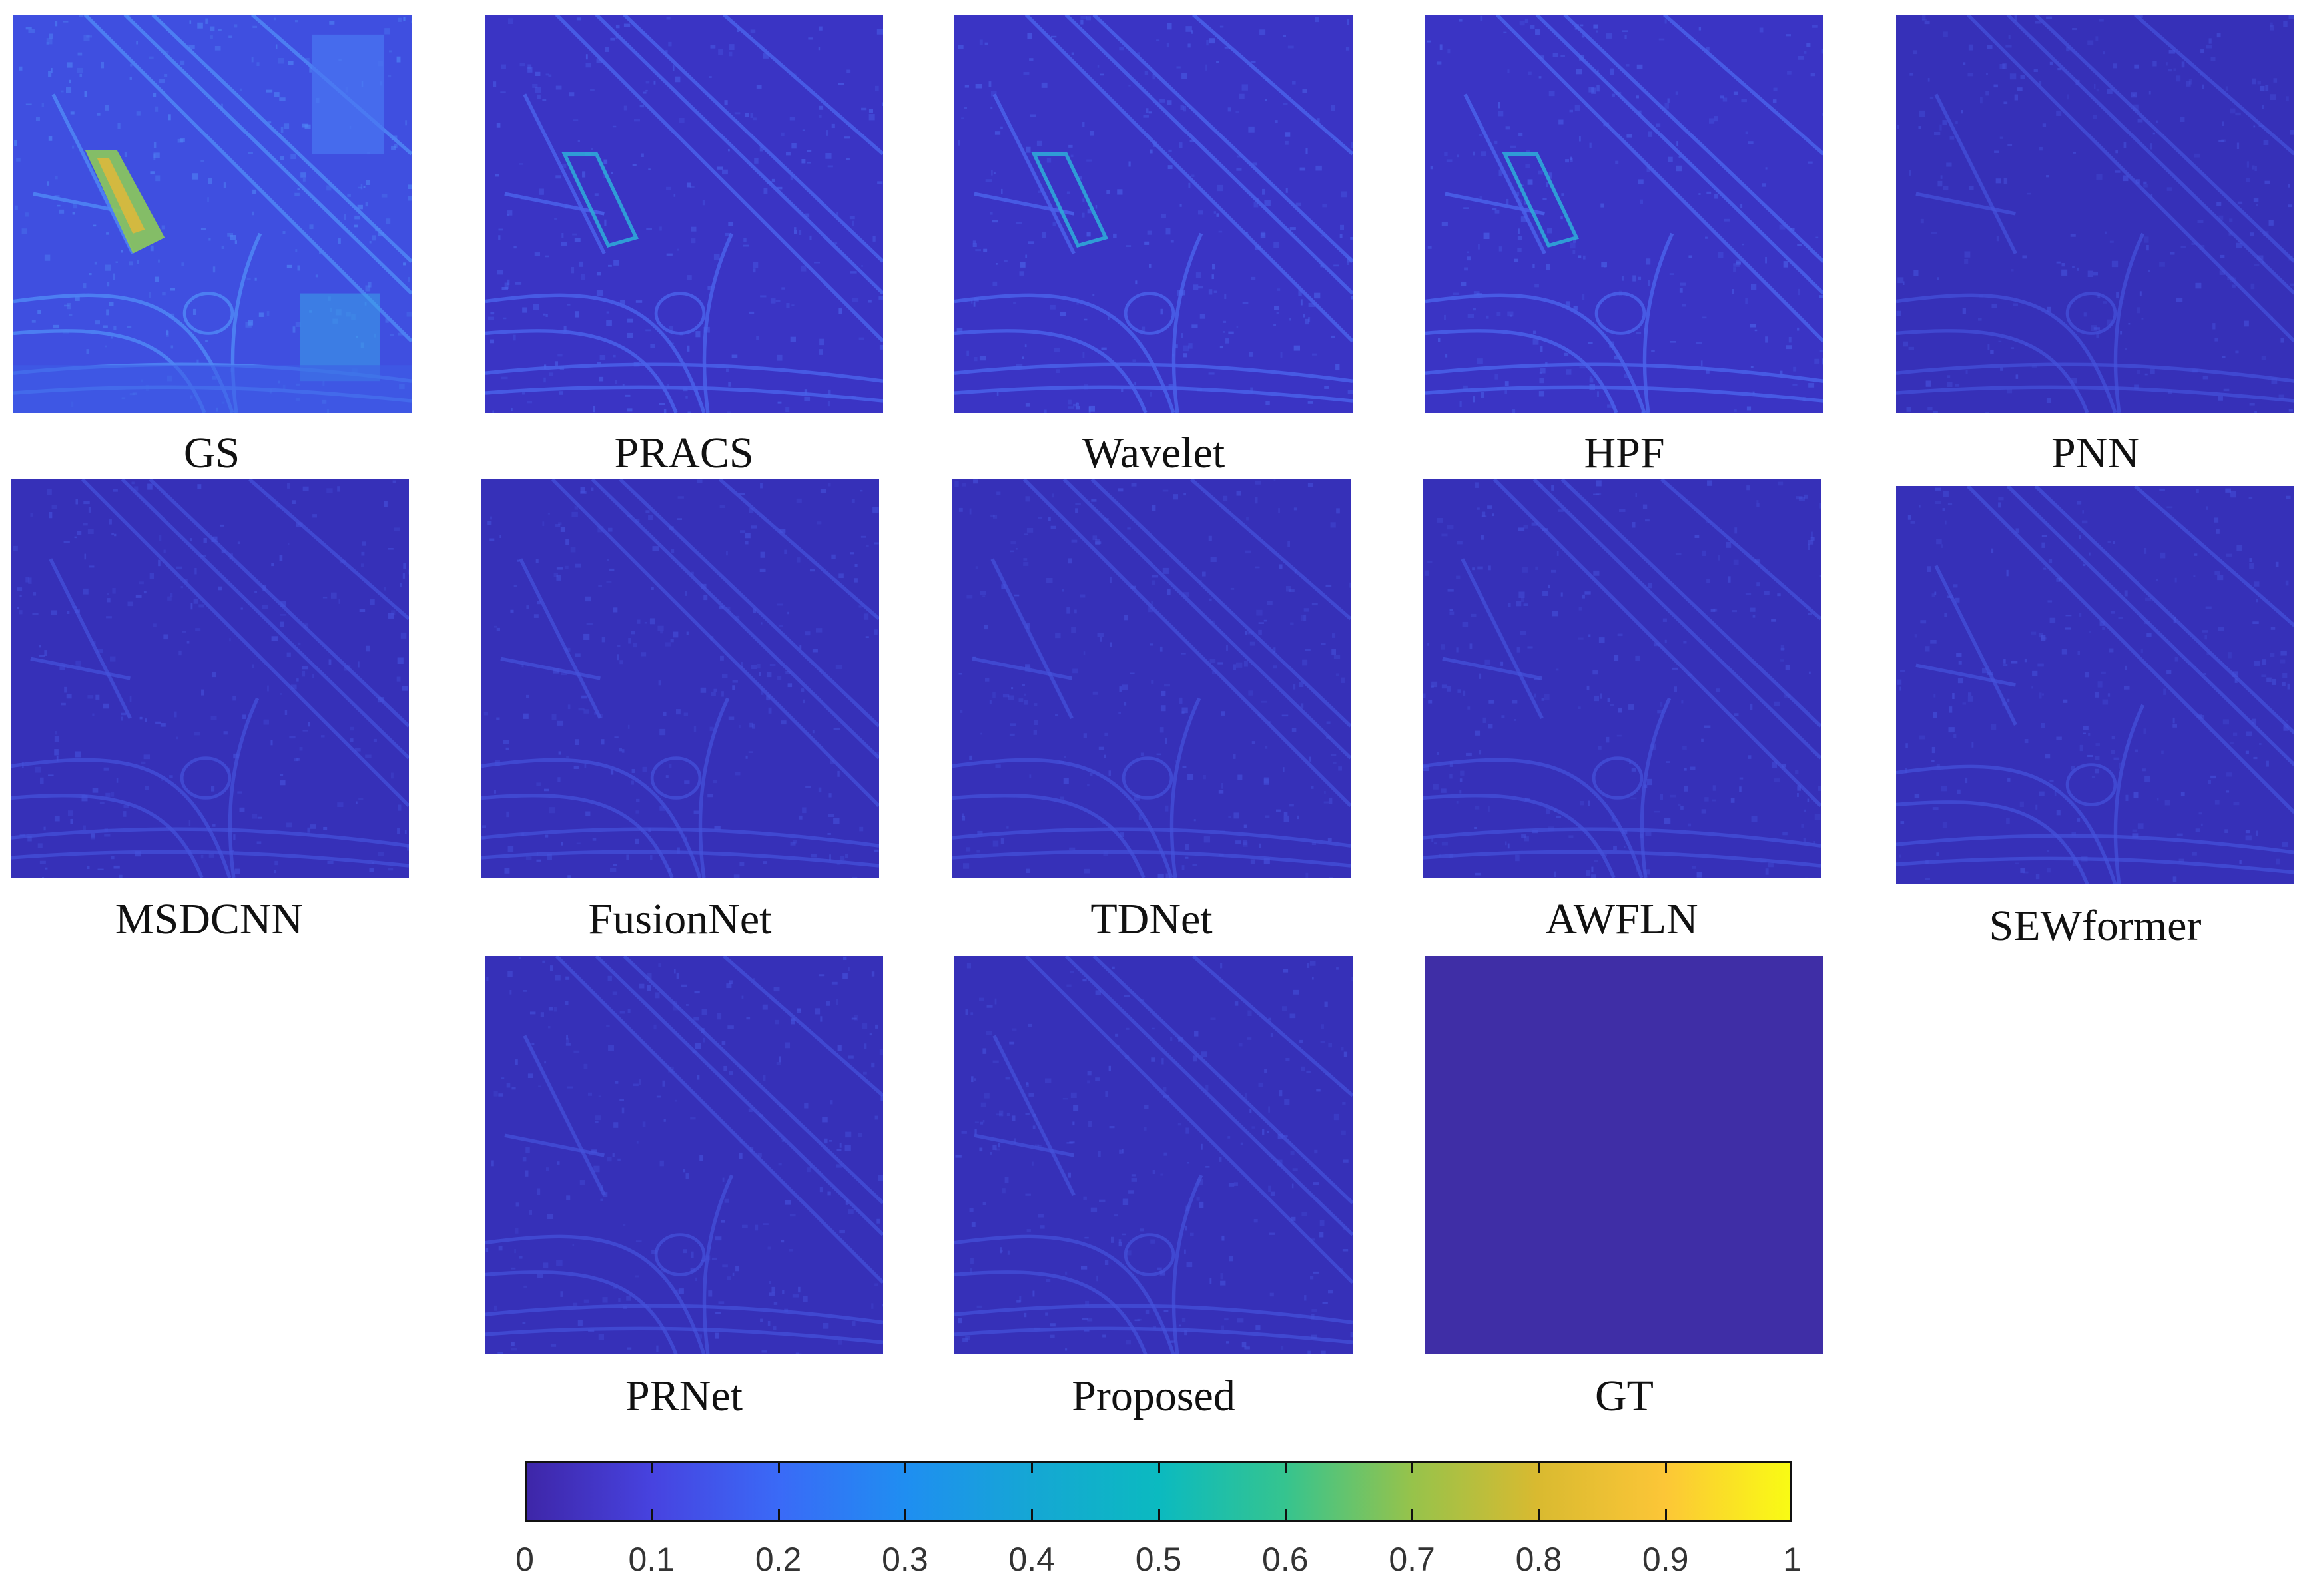 The image size is (2305, 1596). I want to click on error-map-prnet, so click(684, 1155).